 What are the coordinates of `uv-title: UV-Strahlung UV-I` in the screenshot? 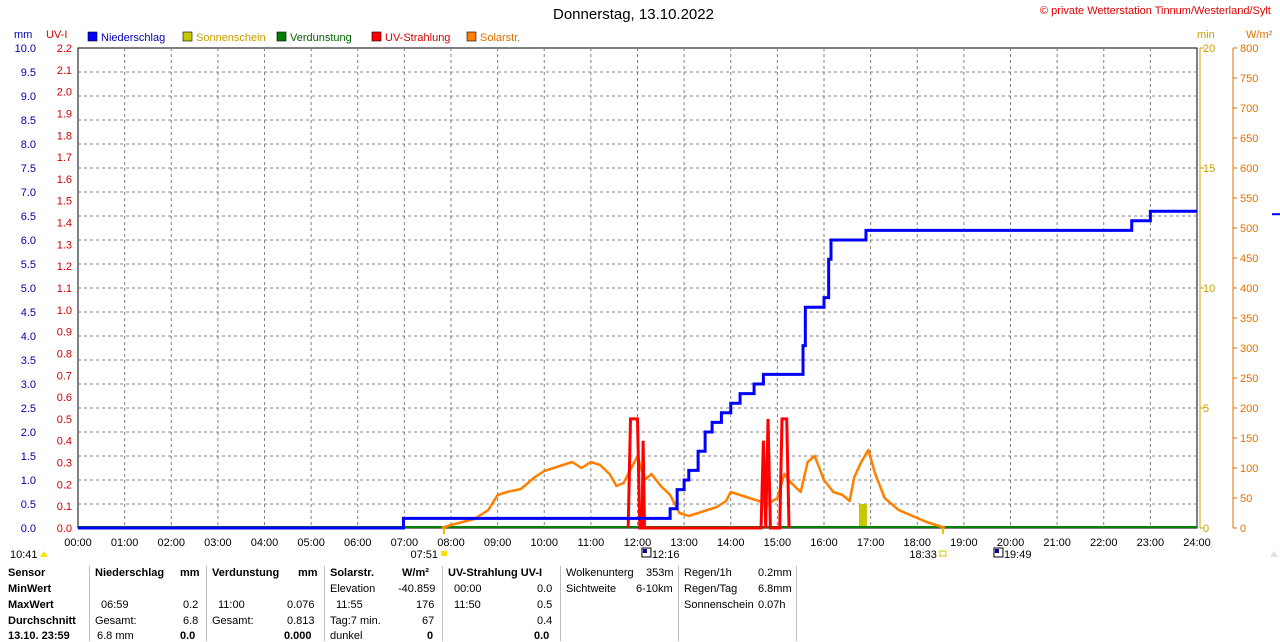 It's located at (495, 573).